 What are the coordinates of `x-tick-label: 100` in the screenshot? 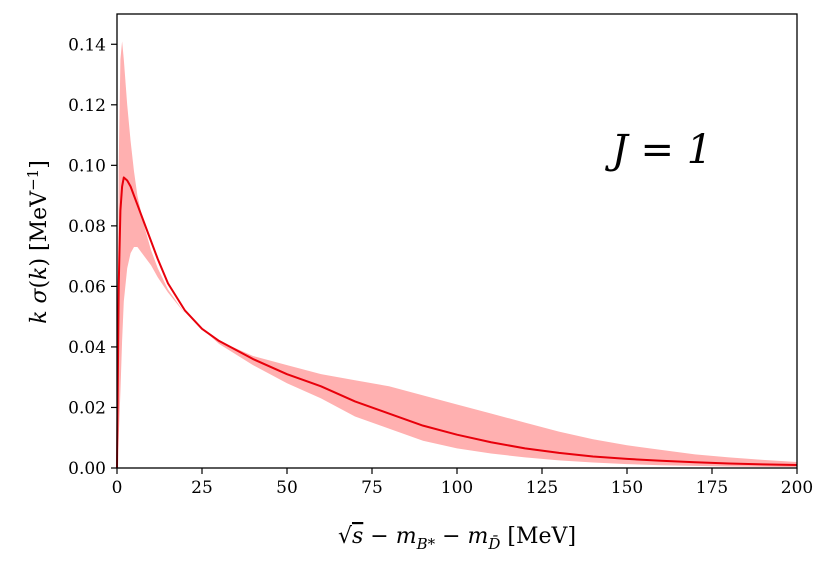 It's located at (457, 488).